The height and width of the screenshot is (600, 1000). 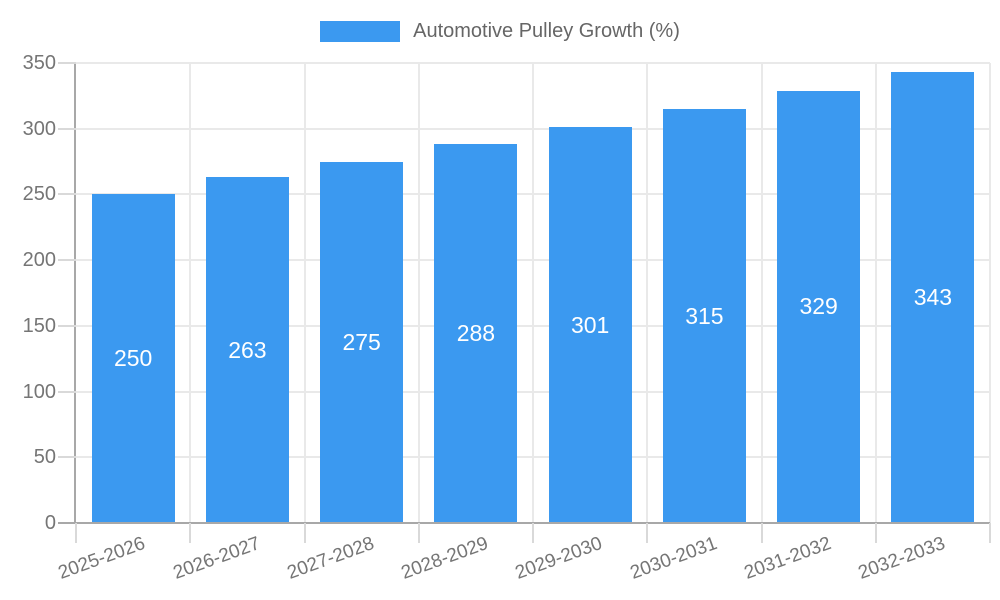 What do you see at coordinates (445, 558) in the screenshot?
I see `x-axis-label: 2028-2029` at bounding box center [445, 558].